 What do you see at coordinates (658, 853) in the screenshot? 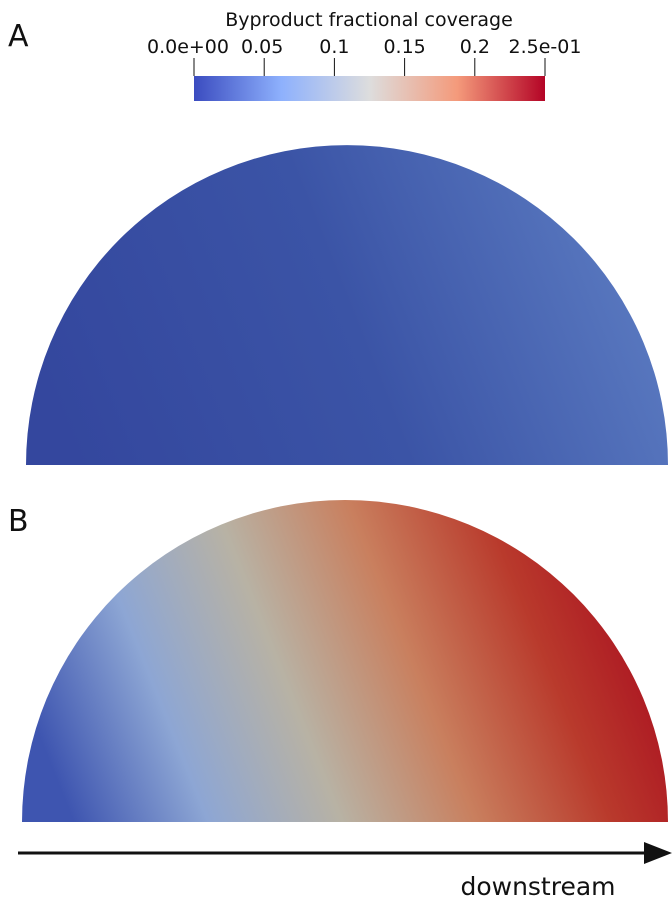
I see `downstream-arrowhead-icon` at bounding box center [658, 853].